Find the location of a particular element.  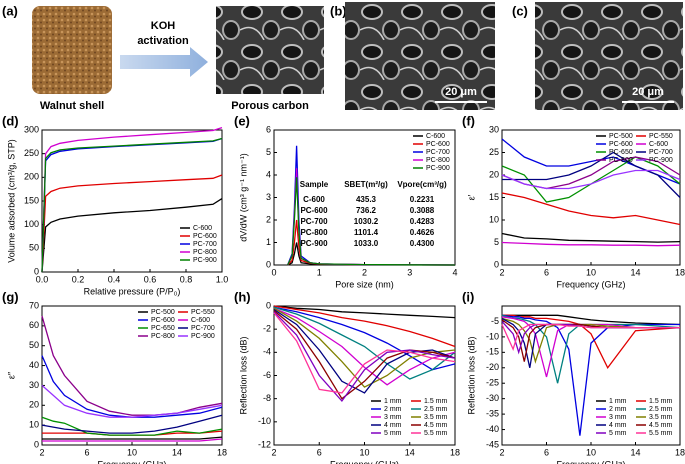

panel-label: (h) is located at coordinates (242, 296).